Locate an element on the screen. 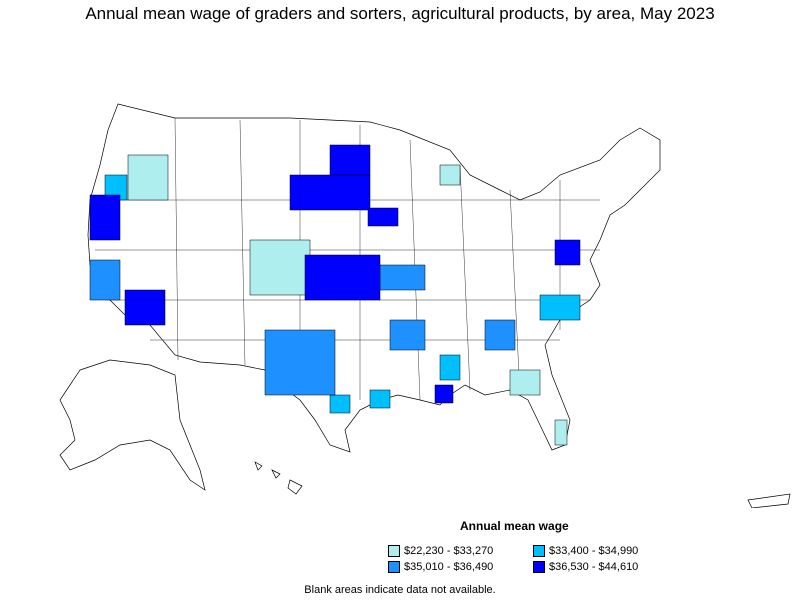 Image resolution: width=800 pixels, height=600 pixels. legend-label-2: $33,400 - $34,990 is located at coordinates (594, 551).